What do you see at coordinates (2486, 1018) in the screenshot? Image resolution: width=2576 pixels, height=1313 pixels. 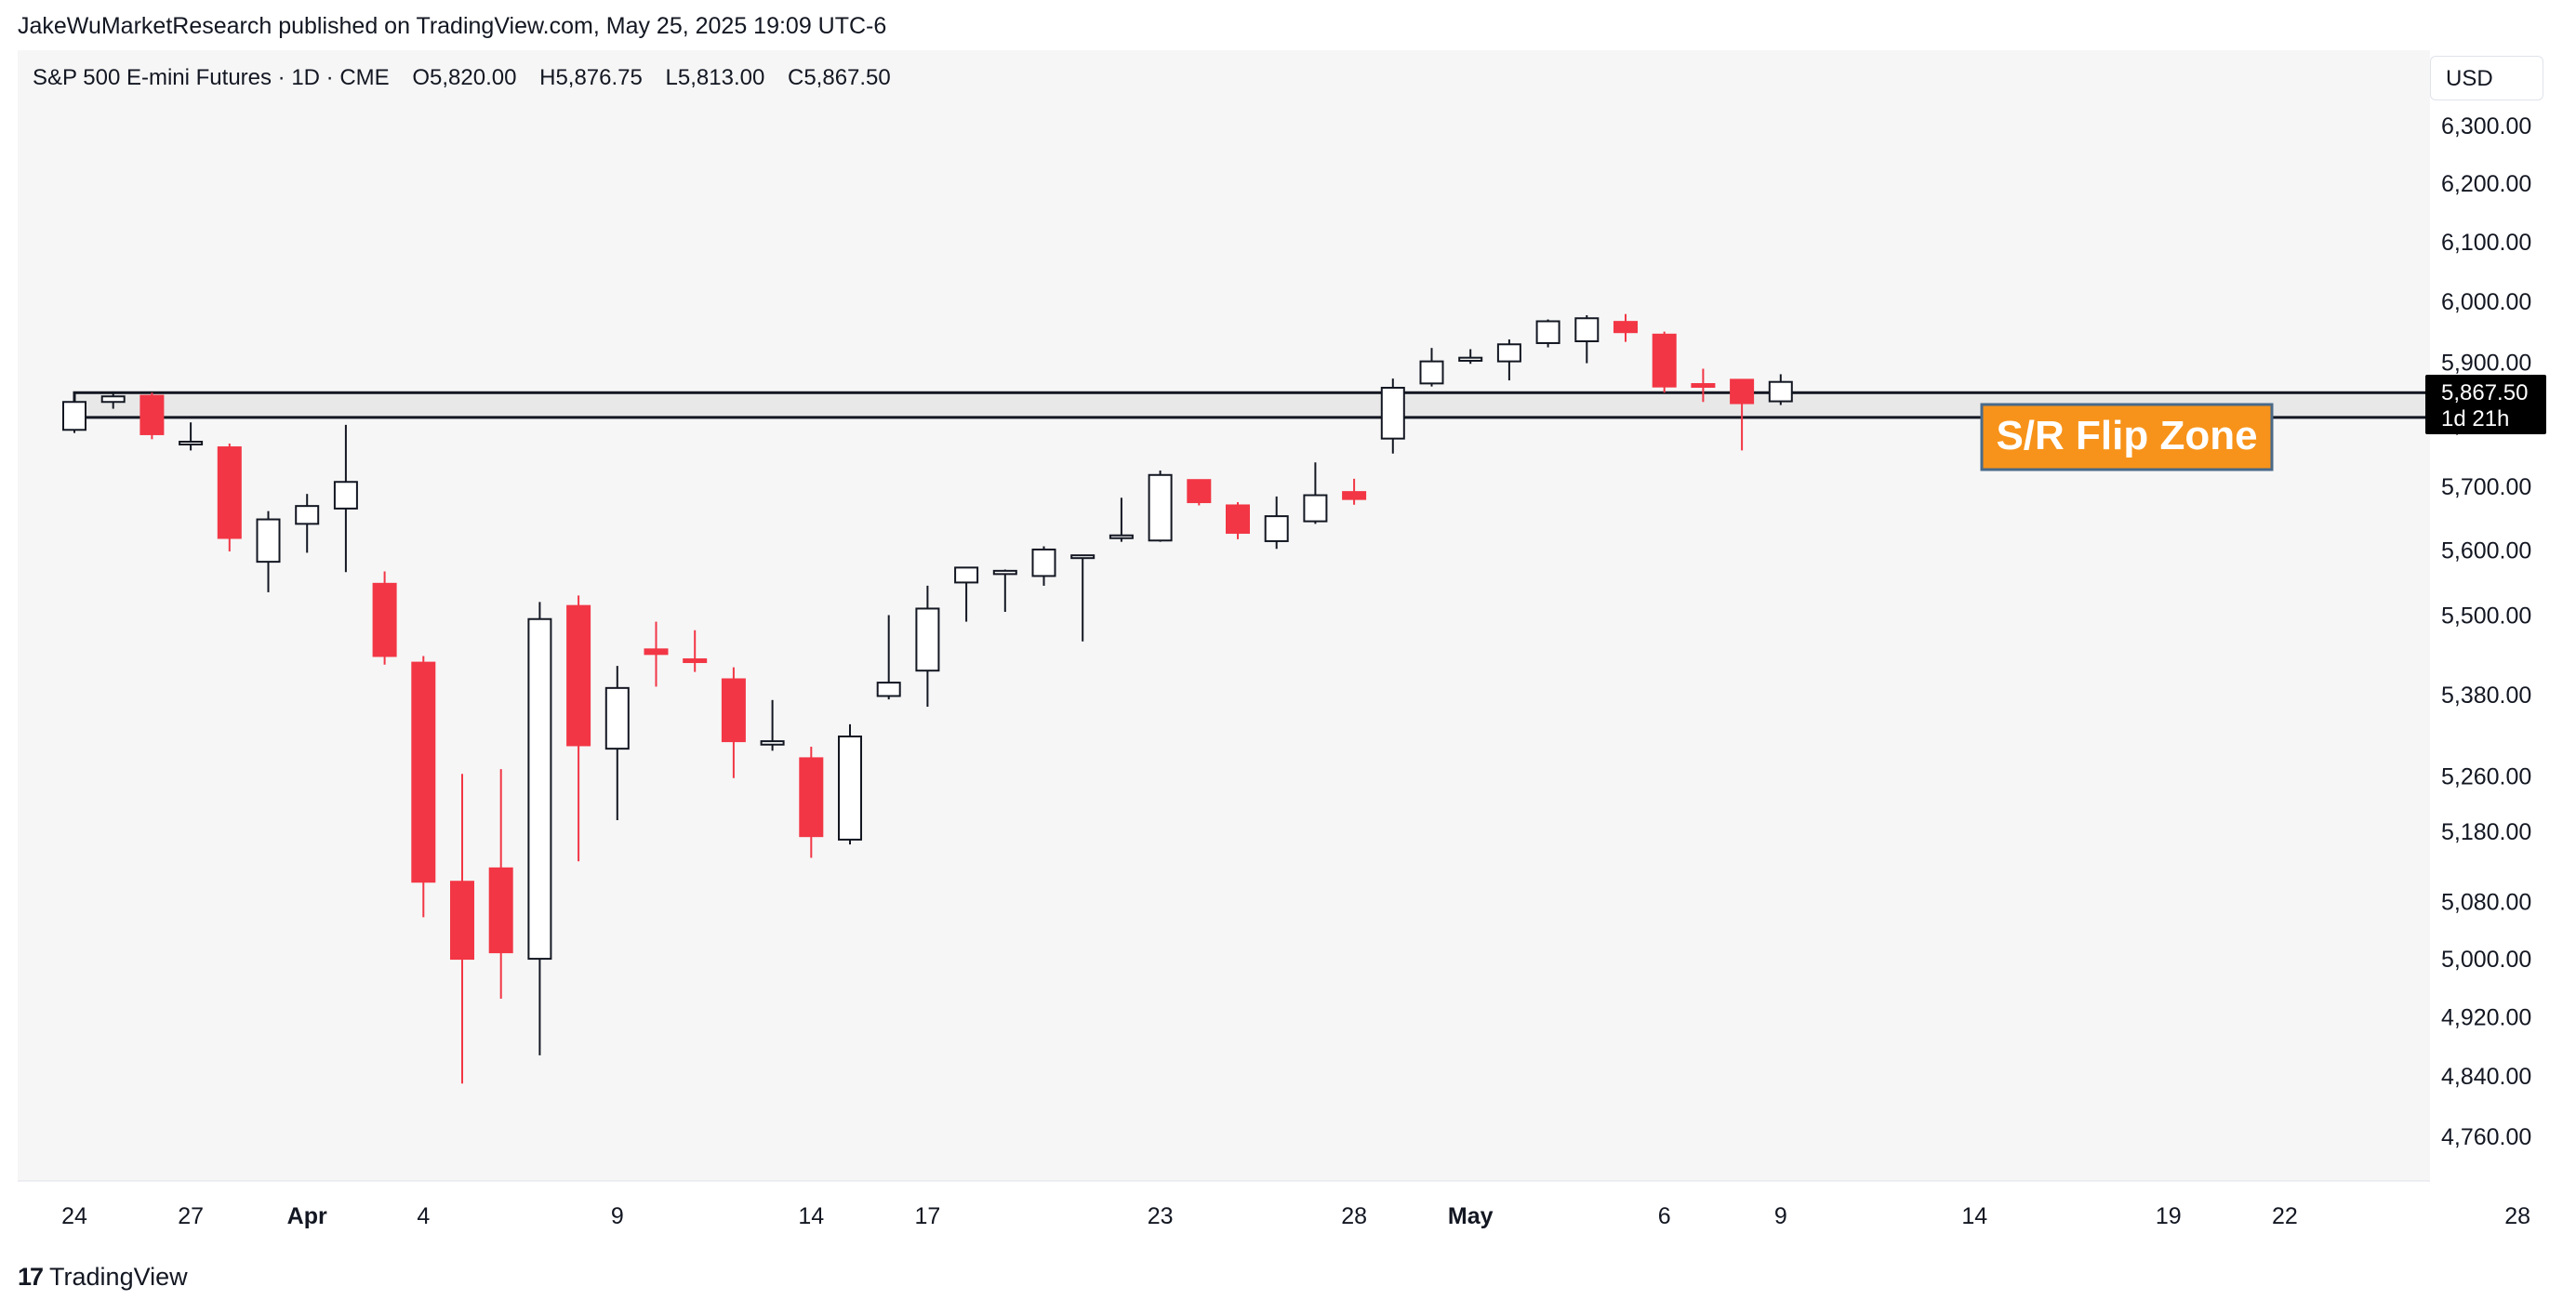 I see `y-tick-label: 4,920.00` at bounding box center [2486, 1018].